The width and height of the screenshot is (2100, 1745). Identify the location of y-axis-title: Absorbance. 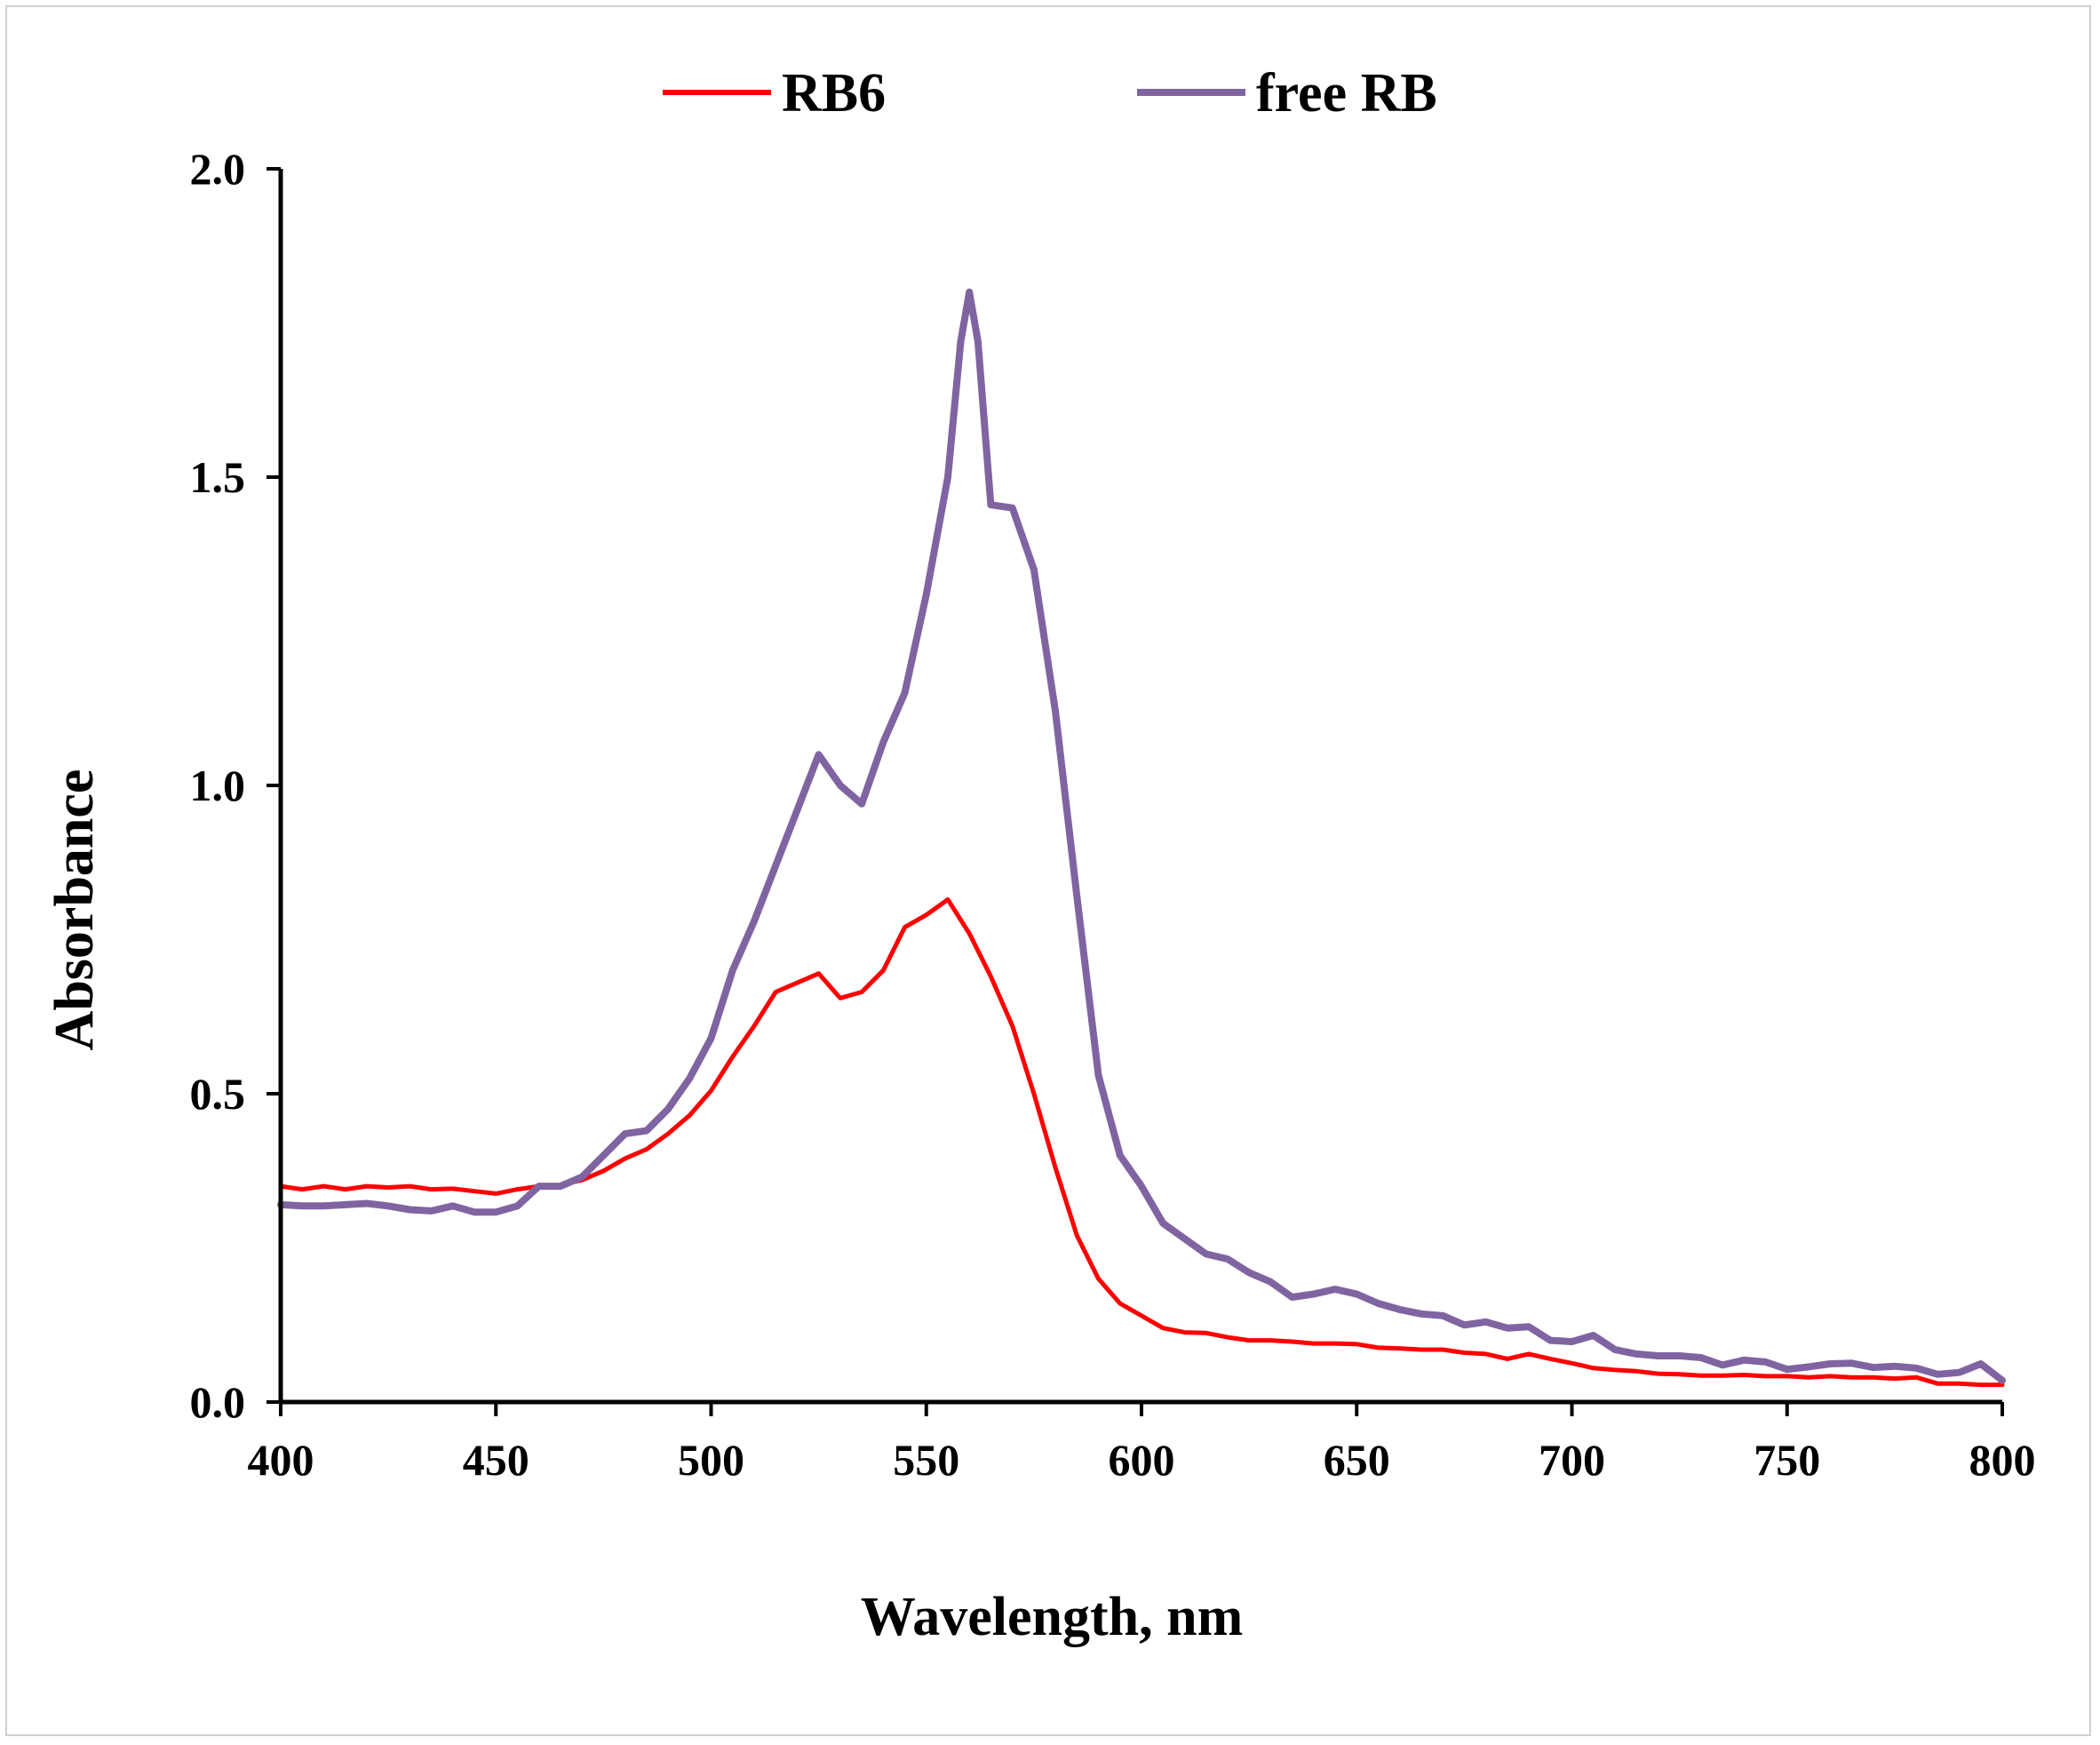
(74, 910).